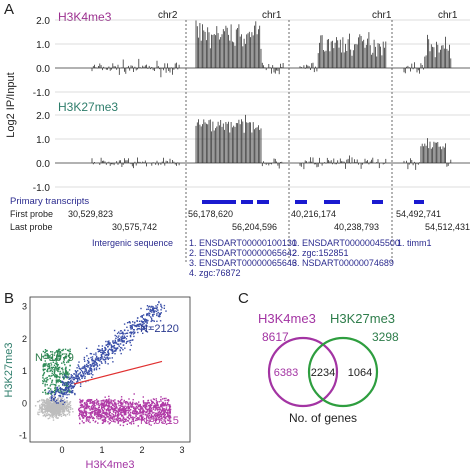 The height and width of the screenshot is (474, 474). I want to click on venn-circle-h3k27me3, so click(343, 372).